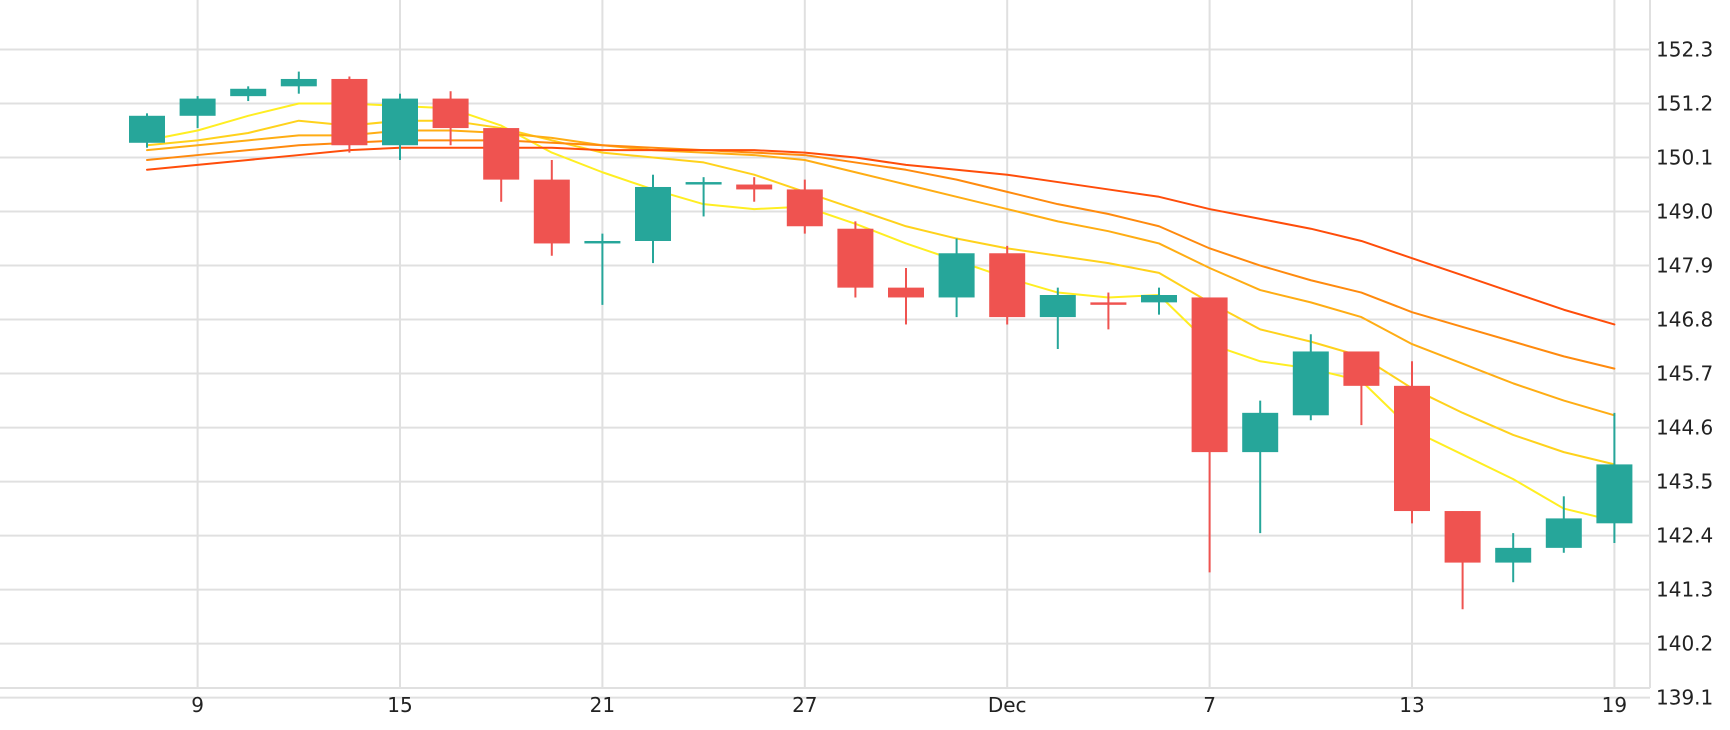 Image resolution: width=1730 pixels, height=730 pixels. I want to click on x-tick-label: 21, so click(602, 705).